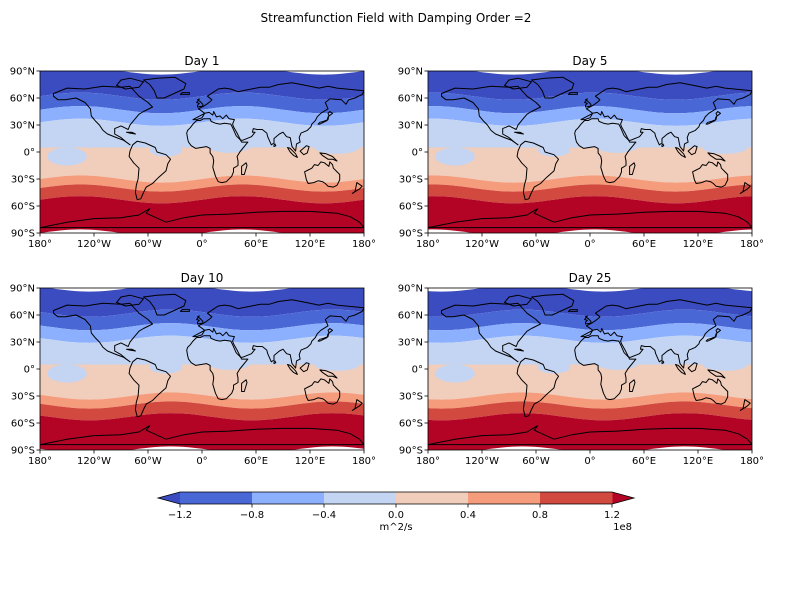 This screenshot has width=792, height=616. Describe the element at coordinates (202, 278) in the screenshot. I see `panel-title: Day 10` at that location.